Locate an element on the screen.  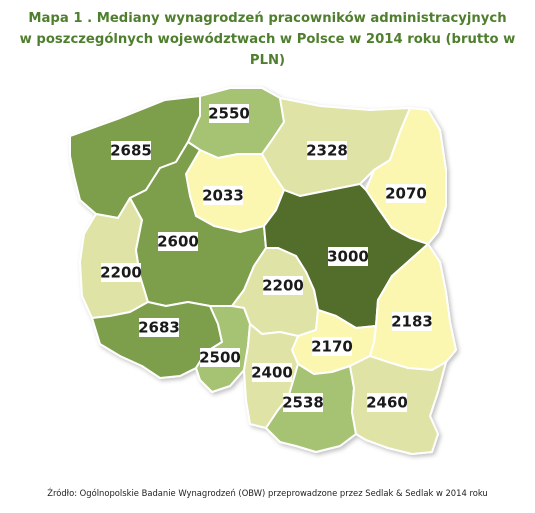
value-slaskie: 2400 is located at coordinates (272, 373).